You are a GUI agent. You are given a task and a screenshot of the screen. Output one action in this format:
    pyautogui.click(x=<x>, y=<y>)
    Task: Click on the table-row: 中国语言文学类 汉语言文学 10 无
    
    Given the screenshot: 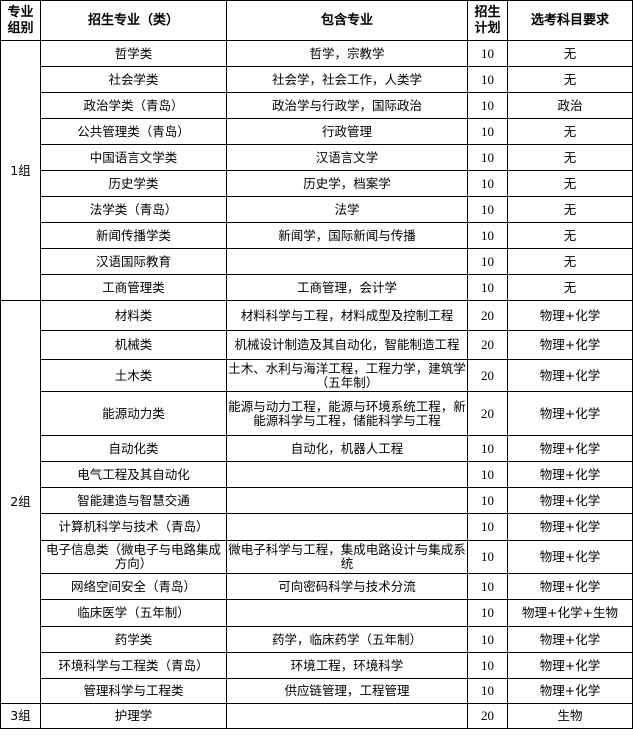 What is the action you would take?
    pyautogui.click(x=317, y=157)
    